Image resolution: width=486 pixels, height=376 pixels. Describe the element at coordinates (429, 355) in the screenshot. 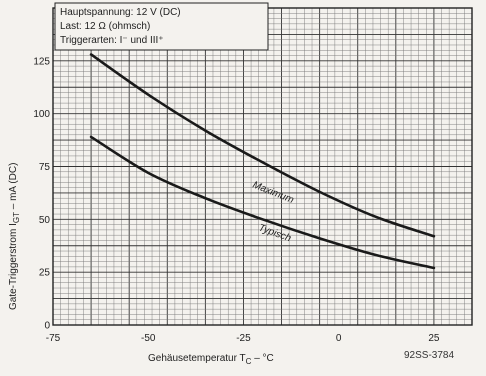

I see `figure-code: 92SS-3784` at that location.